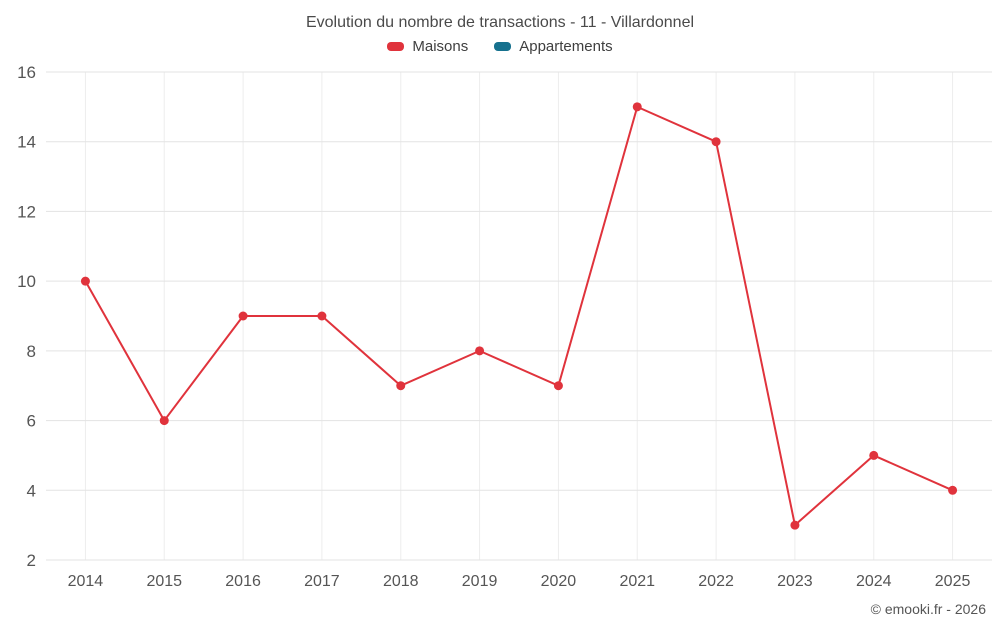  I want to click on y-axis-tick-label: 12, so click(26, 211).